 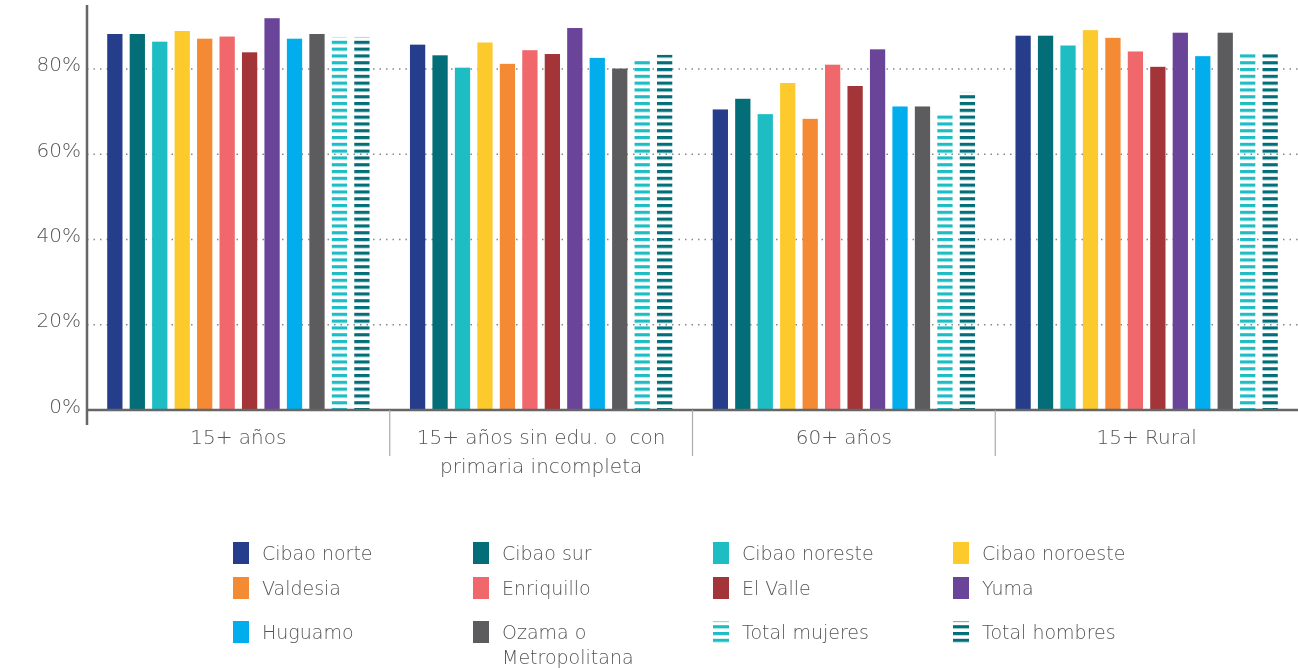 I want to click on legend-label: Cibao sur, so click(x=547, y=553).